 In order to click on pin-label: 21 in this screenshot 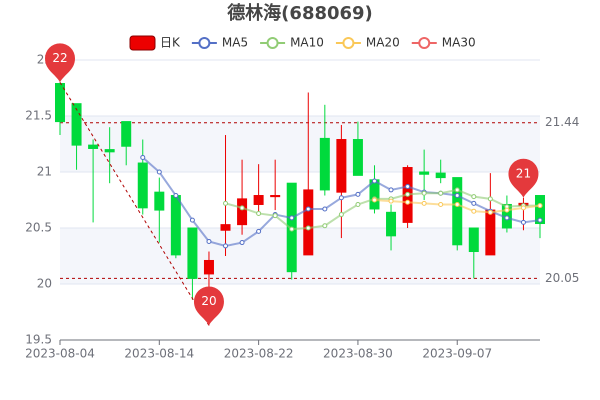, I will do `click(523, 173)`.